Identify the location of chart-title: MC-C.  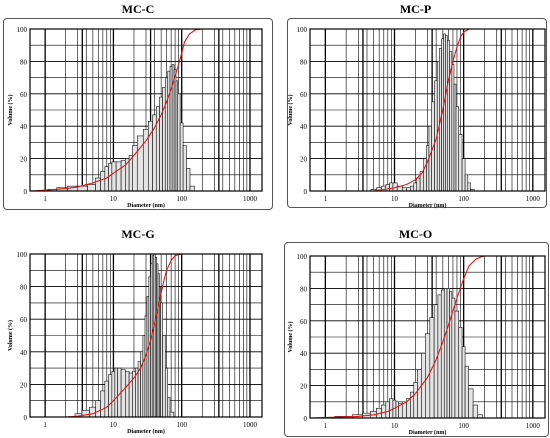
(138, 9).